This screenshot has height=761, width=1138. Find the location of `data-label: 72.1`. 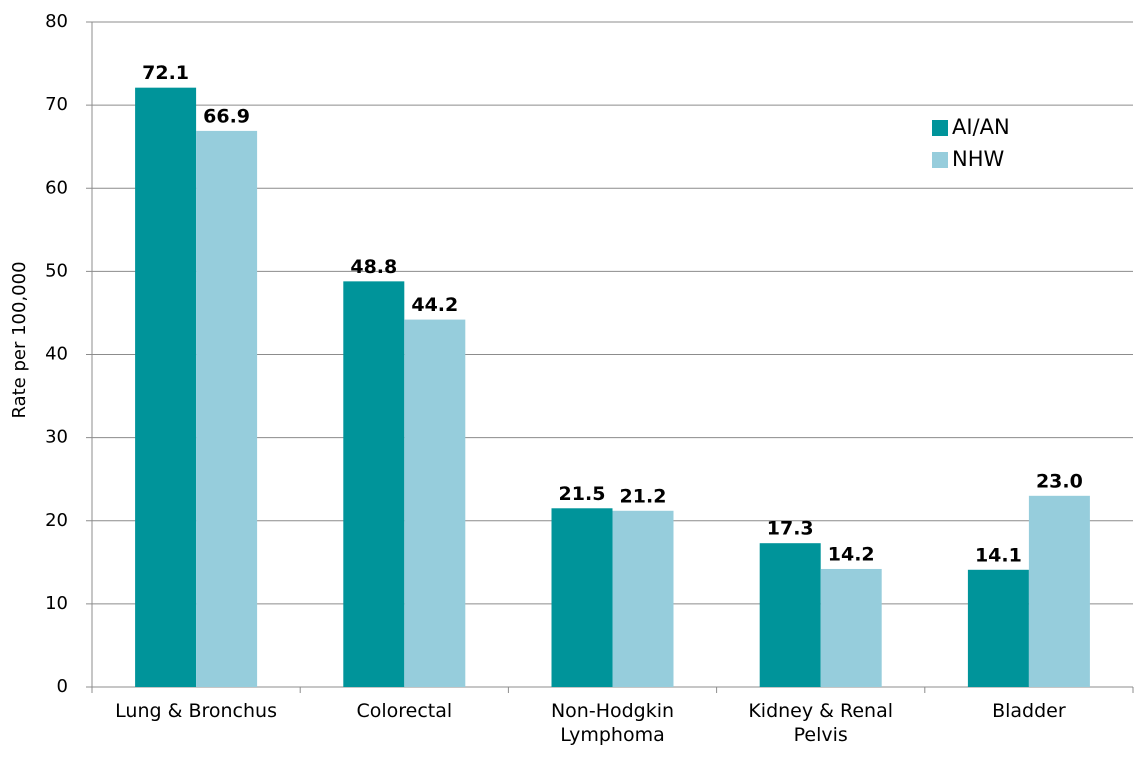

data-label: 72.1 is located at coordinates (165, 73).